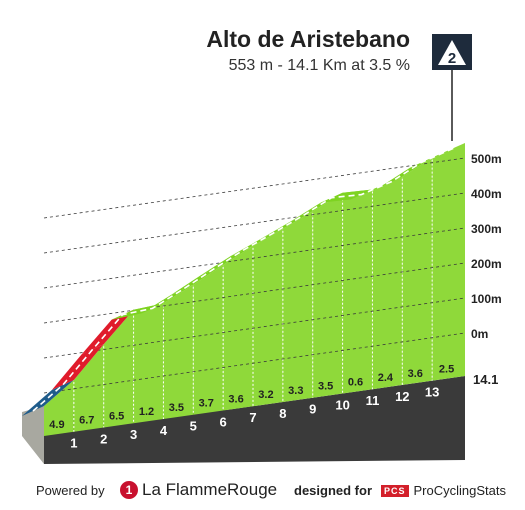  What do you see at coordinates (402, 396) in the screenshot?
I see `km-marker-12: 12` at bounding box center [402, 396].